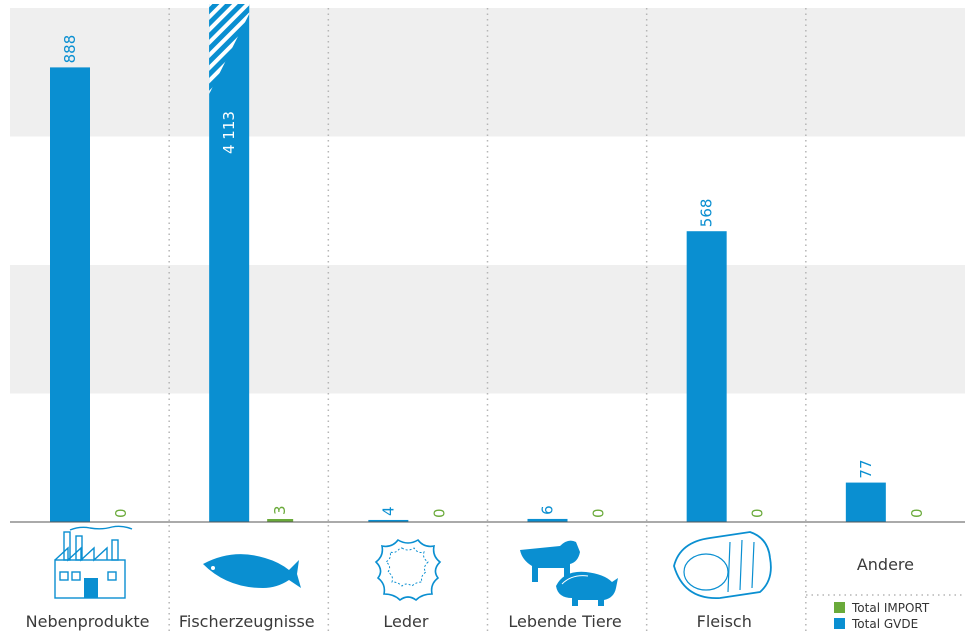 This screenshot has width=965, height=634. Describe the element at coordinates (439, 513) in the screenshot. I see `value-label-import-2: 0` at that location.